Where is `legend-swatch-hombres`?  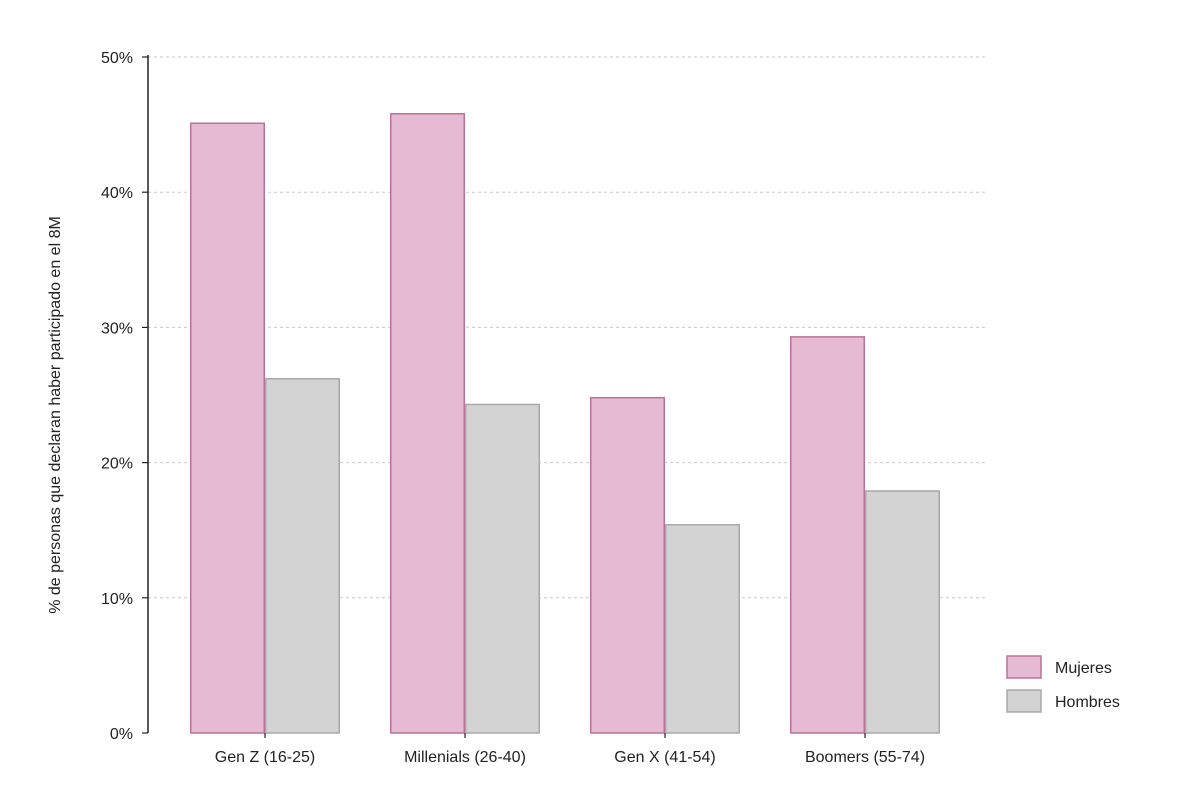 legend-swatch-hombres is located at coordinates (1024, 701).